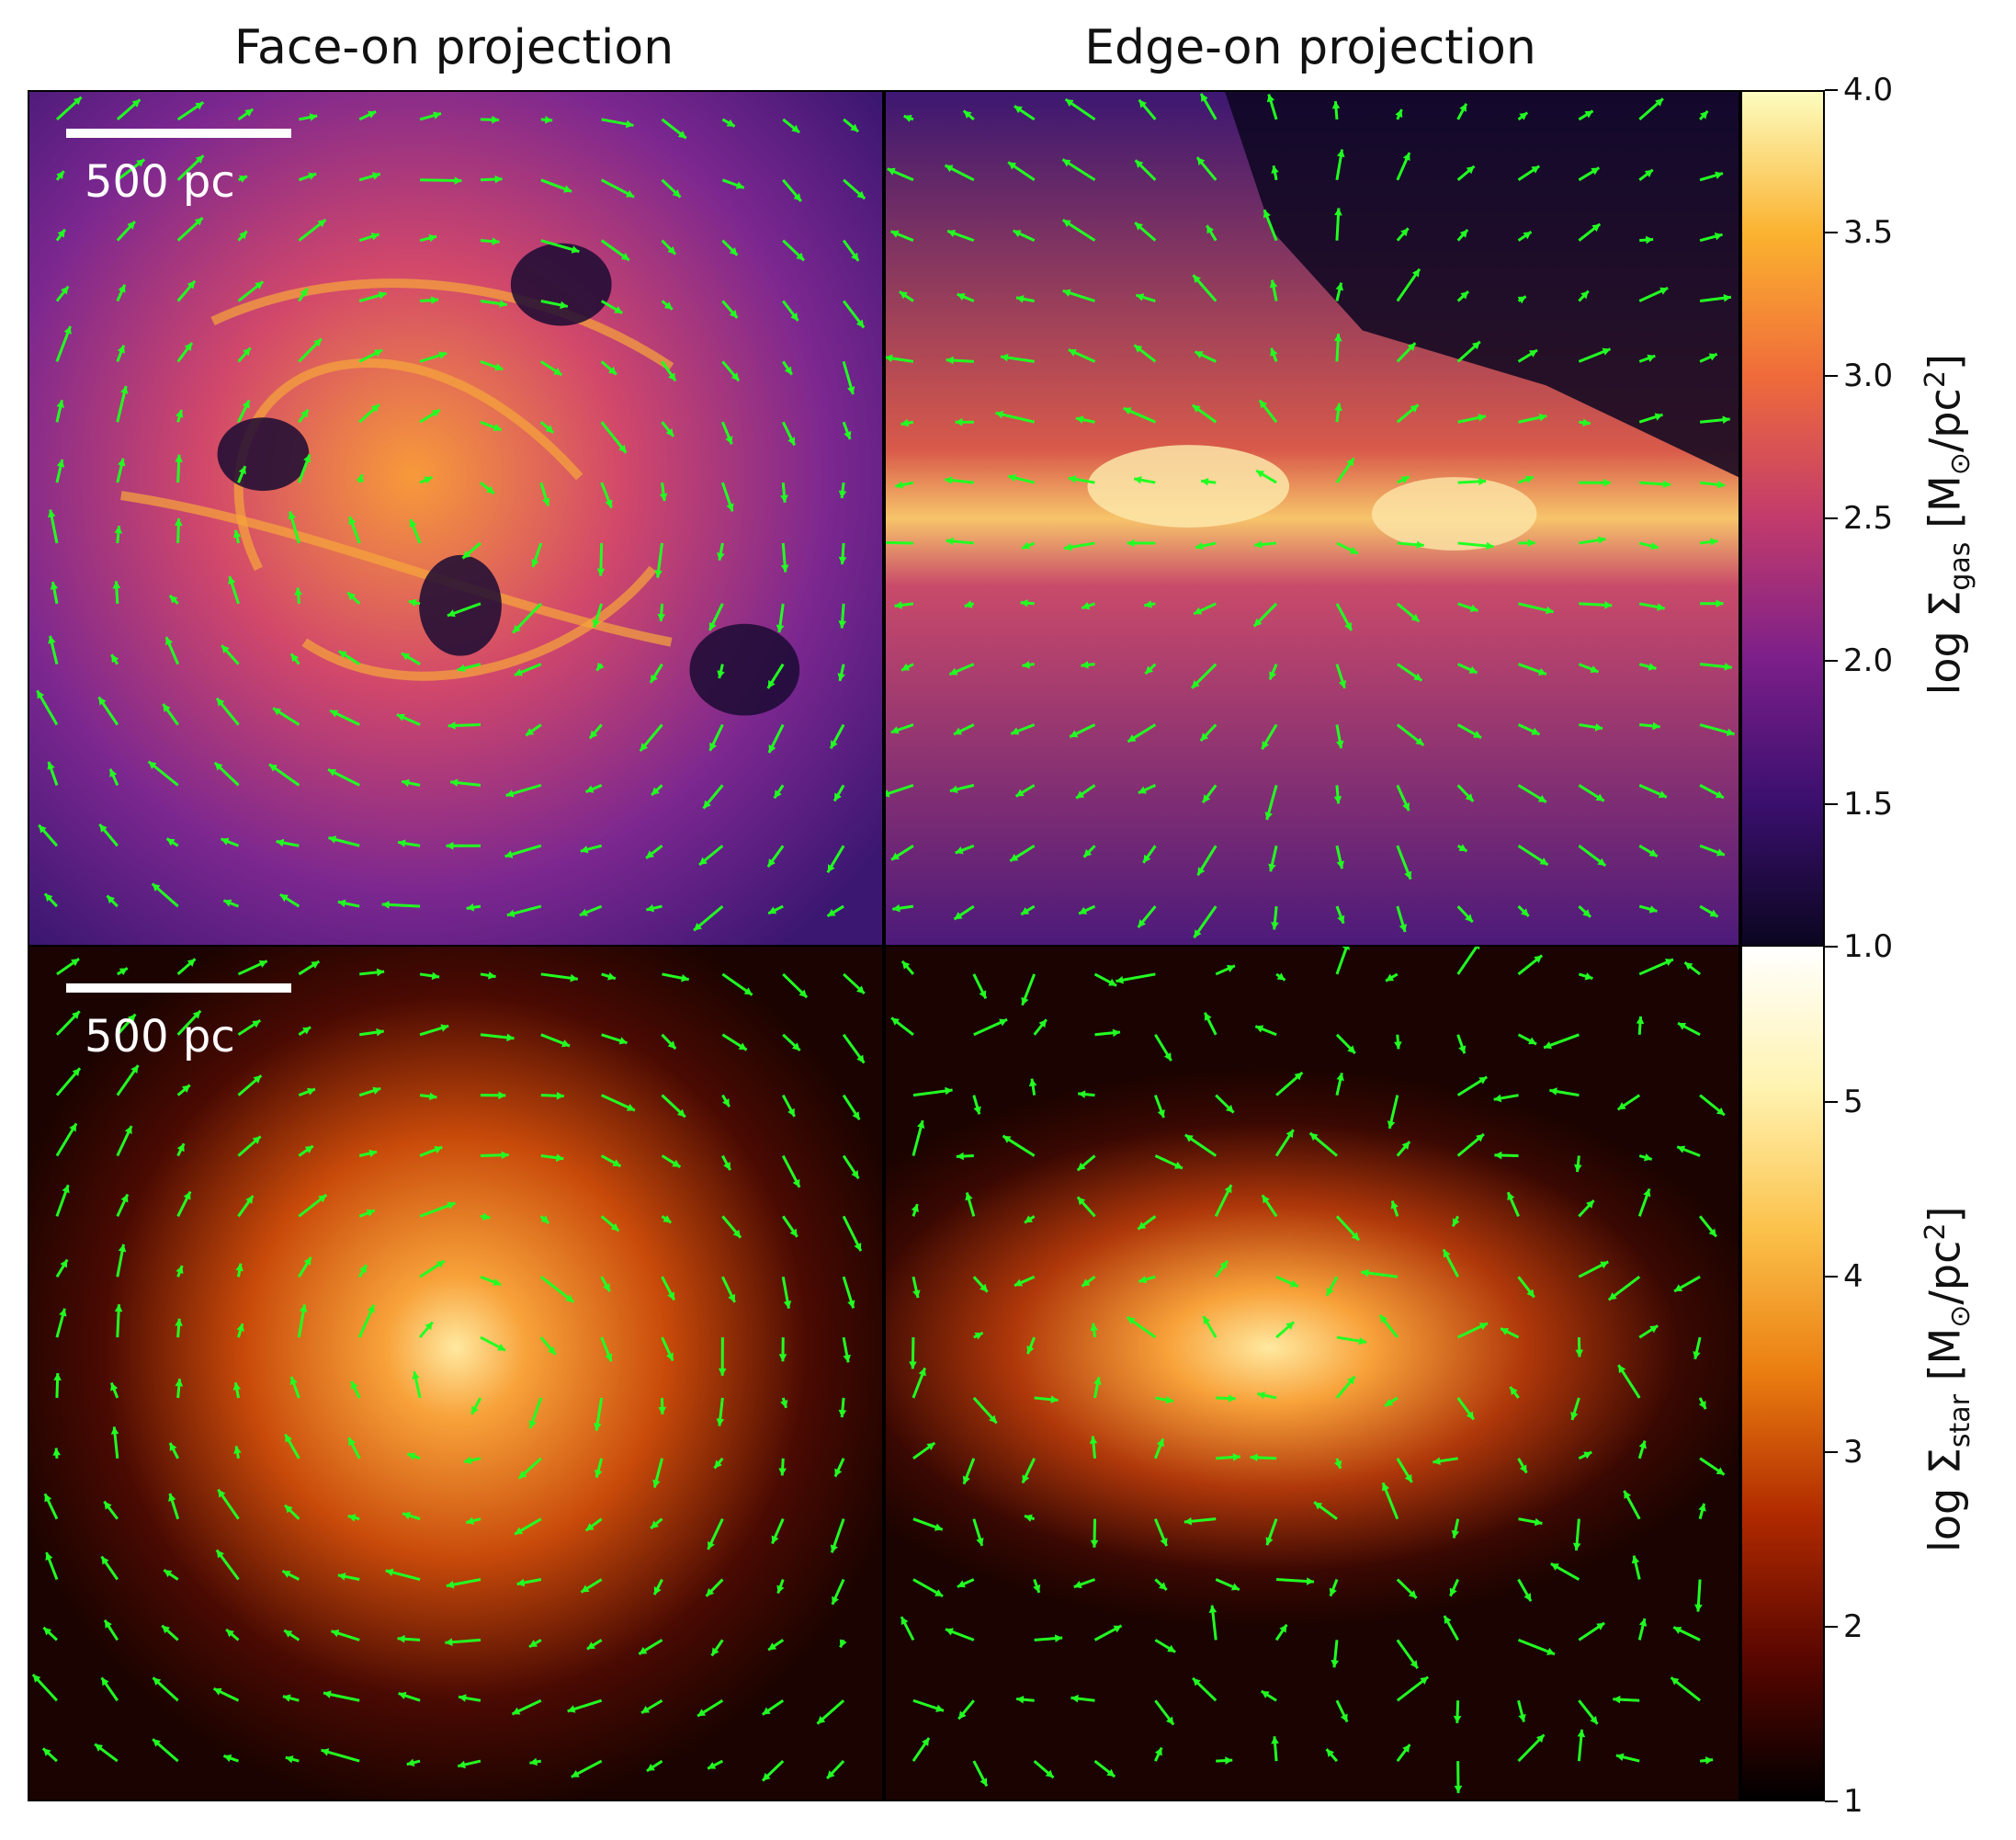 This screenshot has width=2016, height=1840. Describe the element at coordinates (1853, 1277) in the screenshot. I see `colorbar-tick-label: 4` at that location.